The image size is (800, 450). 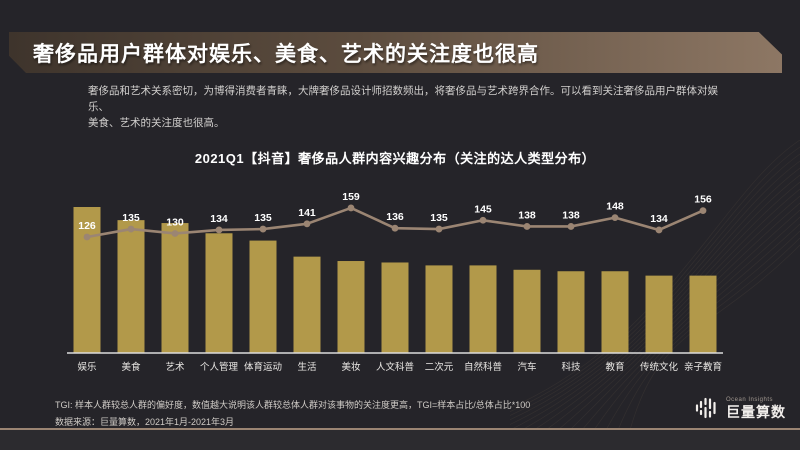 I want to click on category-label-生活: 生活, so click(x=307, y=367).